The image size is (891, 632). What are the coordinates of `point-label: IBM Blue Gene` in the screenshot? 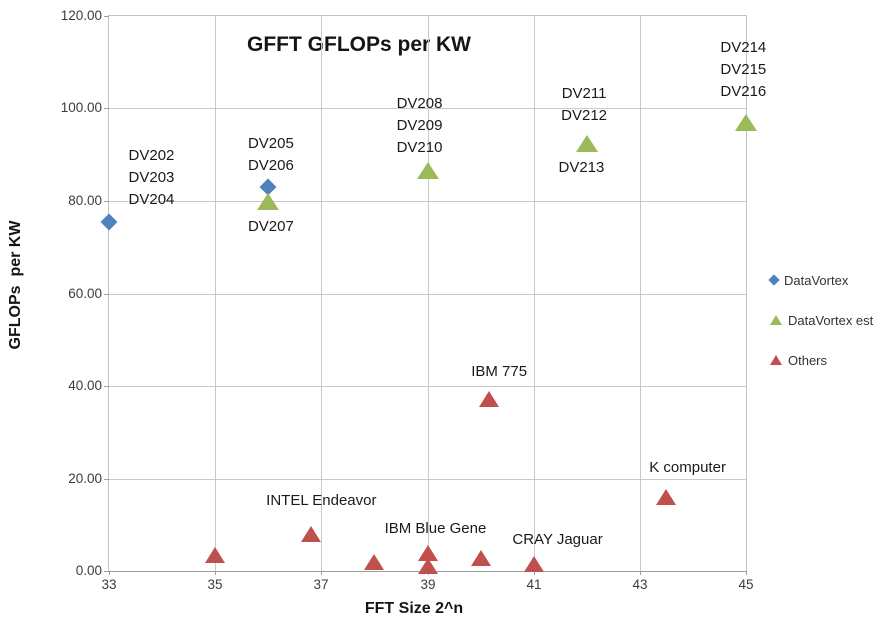 It's located at (435, 528).